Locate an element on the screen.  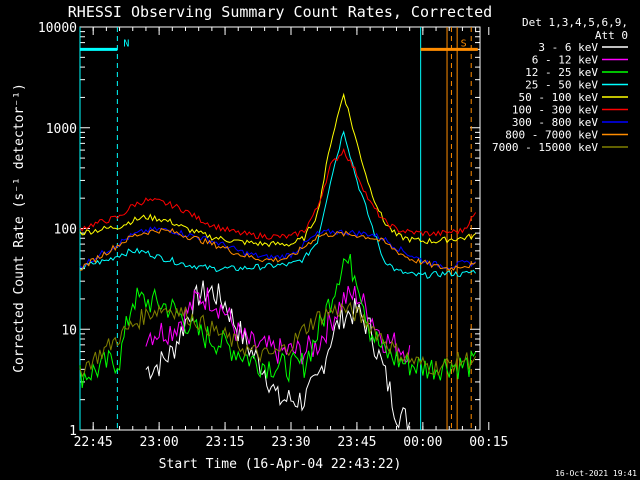
legend-label: 100 - 300 keV is located at coordinates (555, 110).